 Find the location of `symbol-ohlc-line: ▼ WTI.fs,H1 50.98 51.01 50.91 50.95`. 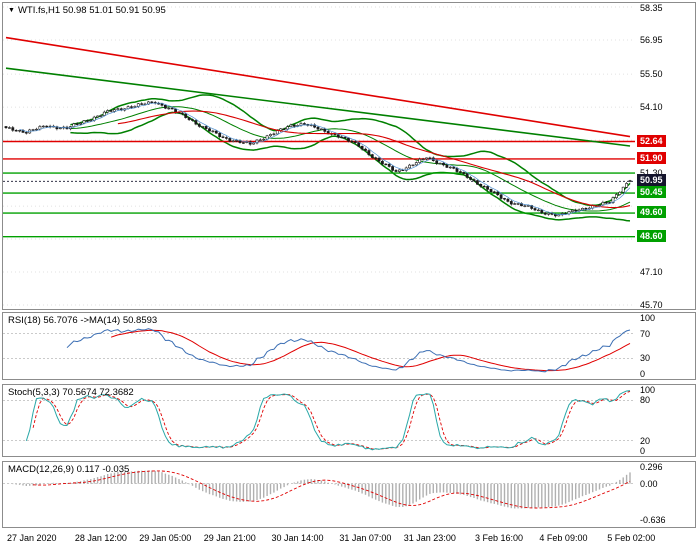

symbol-ohlc-line: ▼ WTI.fs,H1 50.98 51.01 50.91 50.95 is located at coordinates (87, 10).